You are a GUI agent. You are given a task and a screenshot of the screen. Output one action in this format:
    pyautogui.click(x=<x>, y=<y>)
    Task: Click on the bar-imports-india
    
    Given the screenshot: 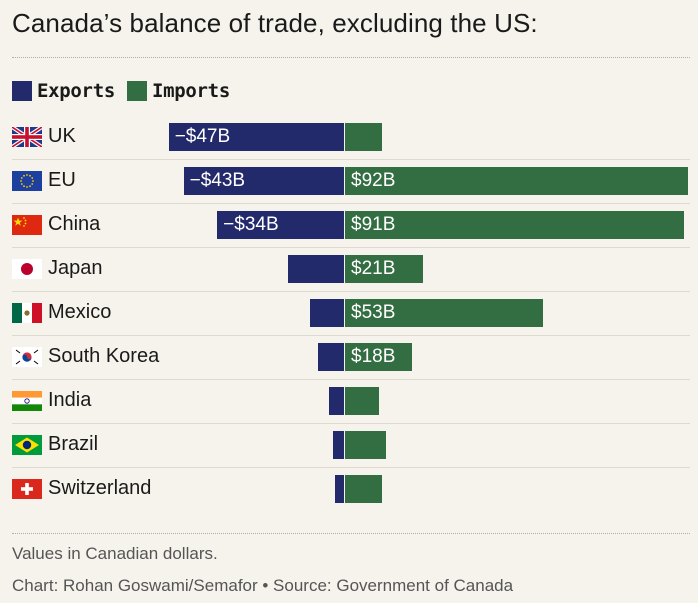 What is the action you would take?
    pyautogui.click(x=362, y=401)
    